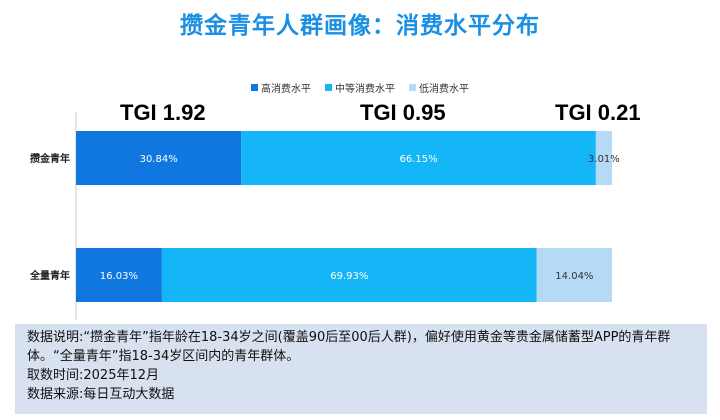 The width and height of the screenshot is (720, 420). Describe the element at coordinates (328, 87) in the screenshot. I see `legend-swatch-mid` at that location.